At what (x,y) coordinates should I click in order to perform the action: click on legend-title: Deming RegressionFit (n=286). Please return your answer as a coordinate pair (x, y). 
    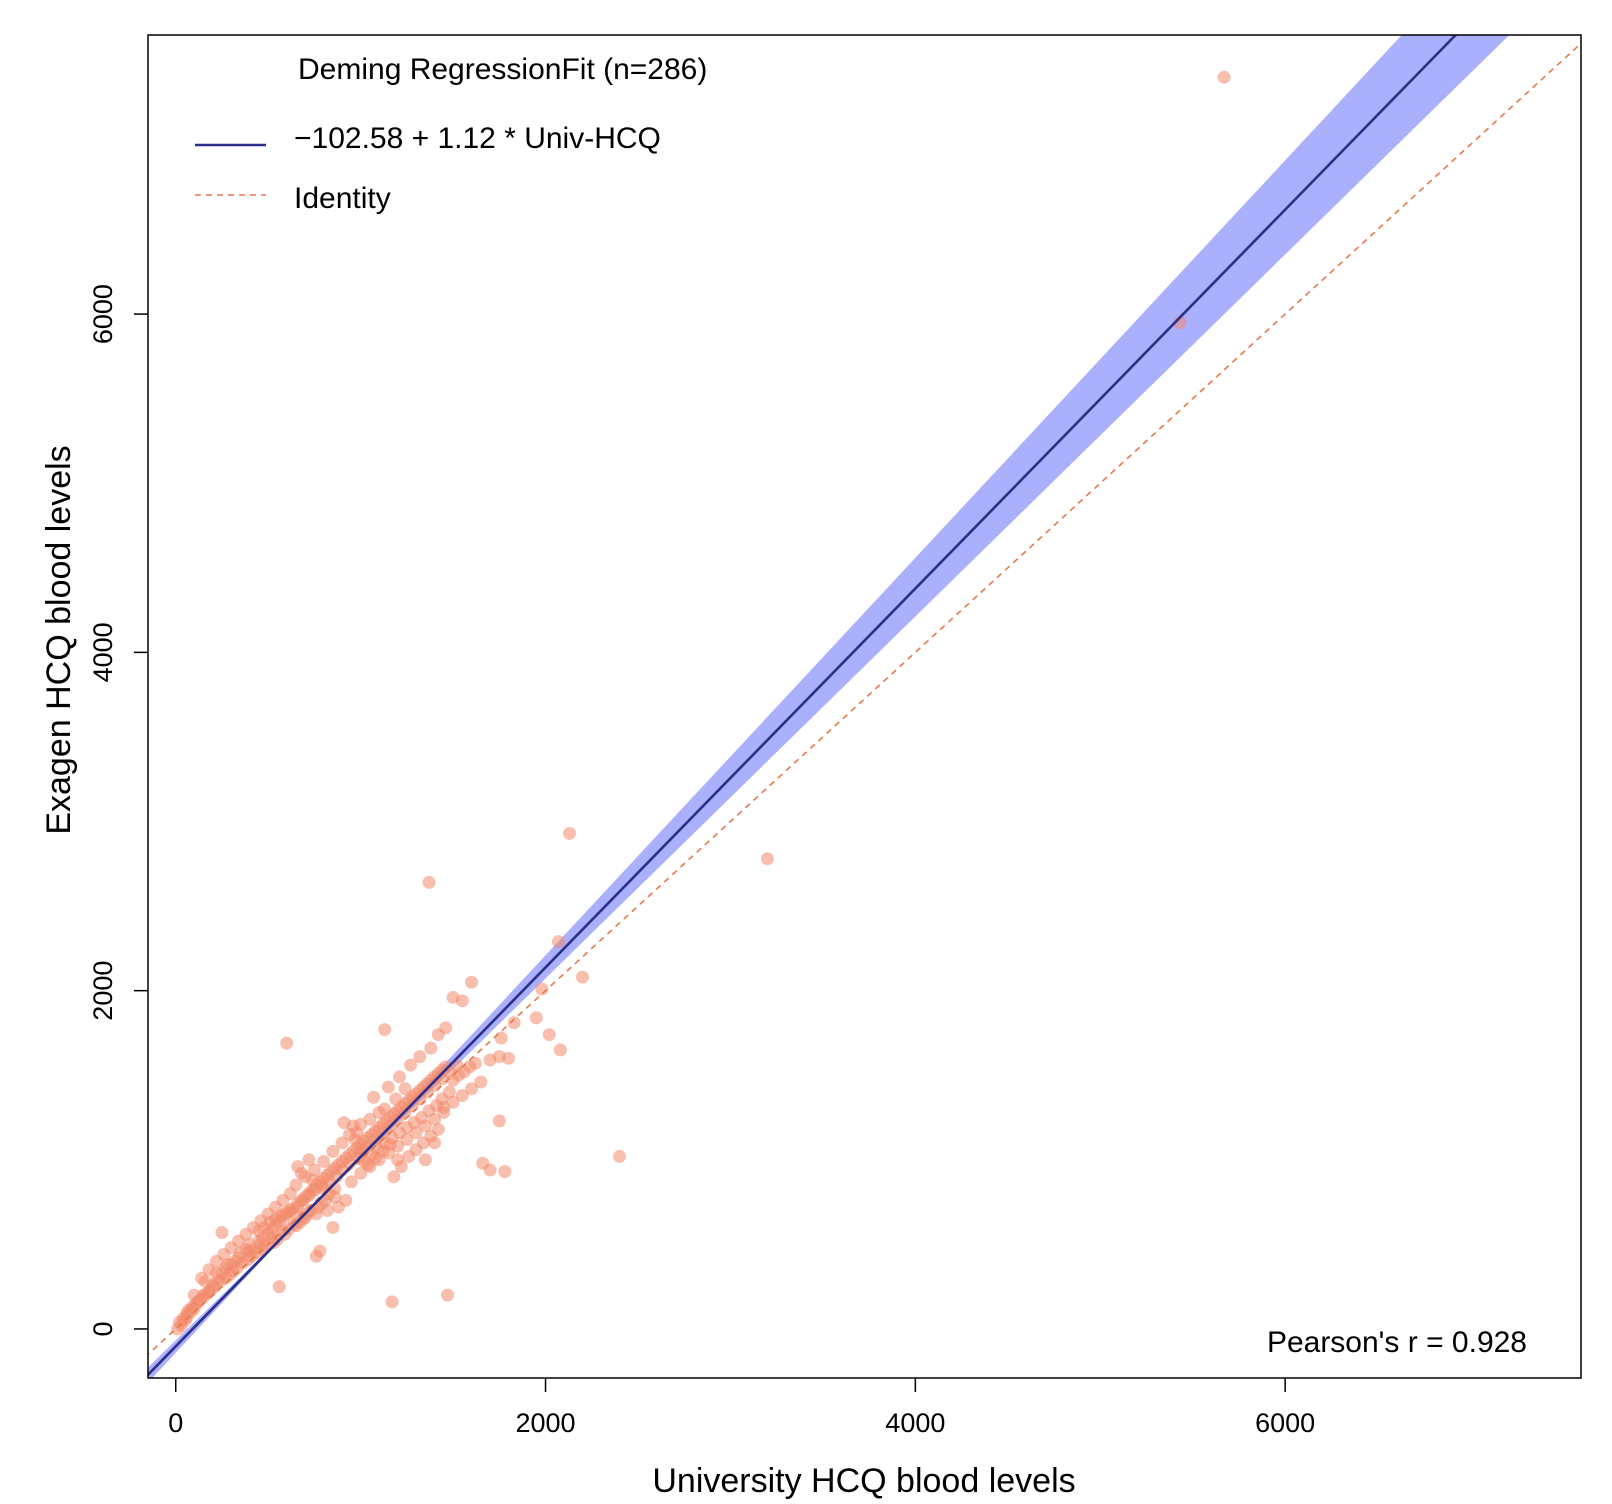
    Looking at the image, I should click on (502, 69).